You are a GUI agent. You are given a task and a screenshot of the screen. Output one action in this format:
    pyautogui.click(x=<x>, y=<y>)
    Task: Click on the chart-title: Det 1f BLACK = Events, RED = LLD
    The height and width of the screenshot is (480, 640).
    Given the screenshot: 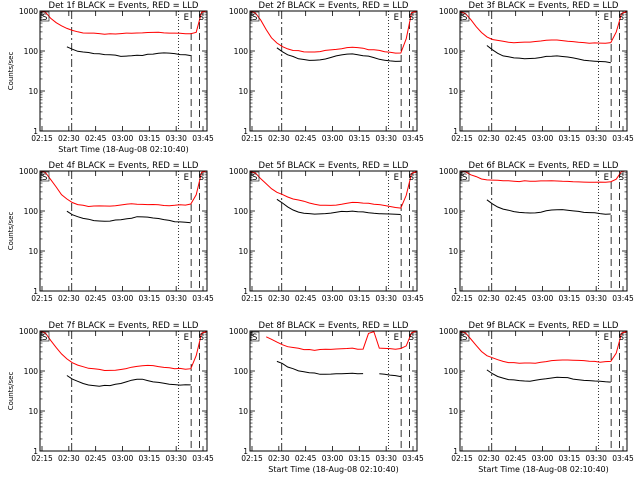 What is the action you would take?
    pyautogui.click(x=124, y=6)
    